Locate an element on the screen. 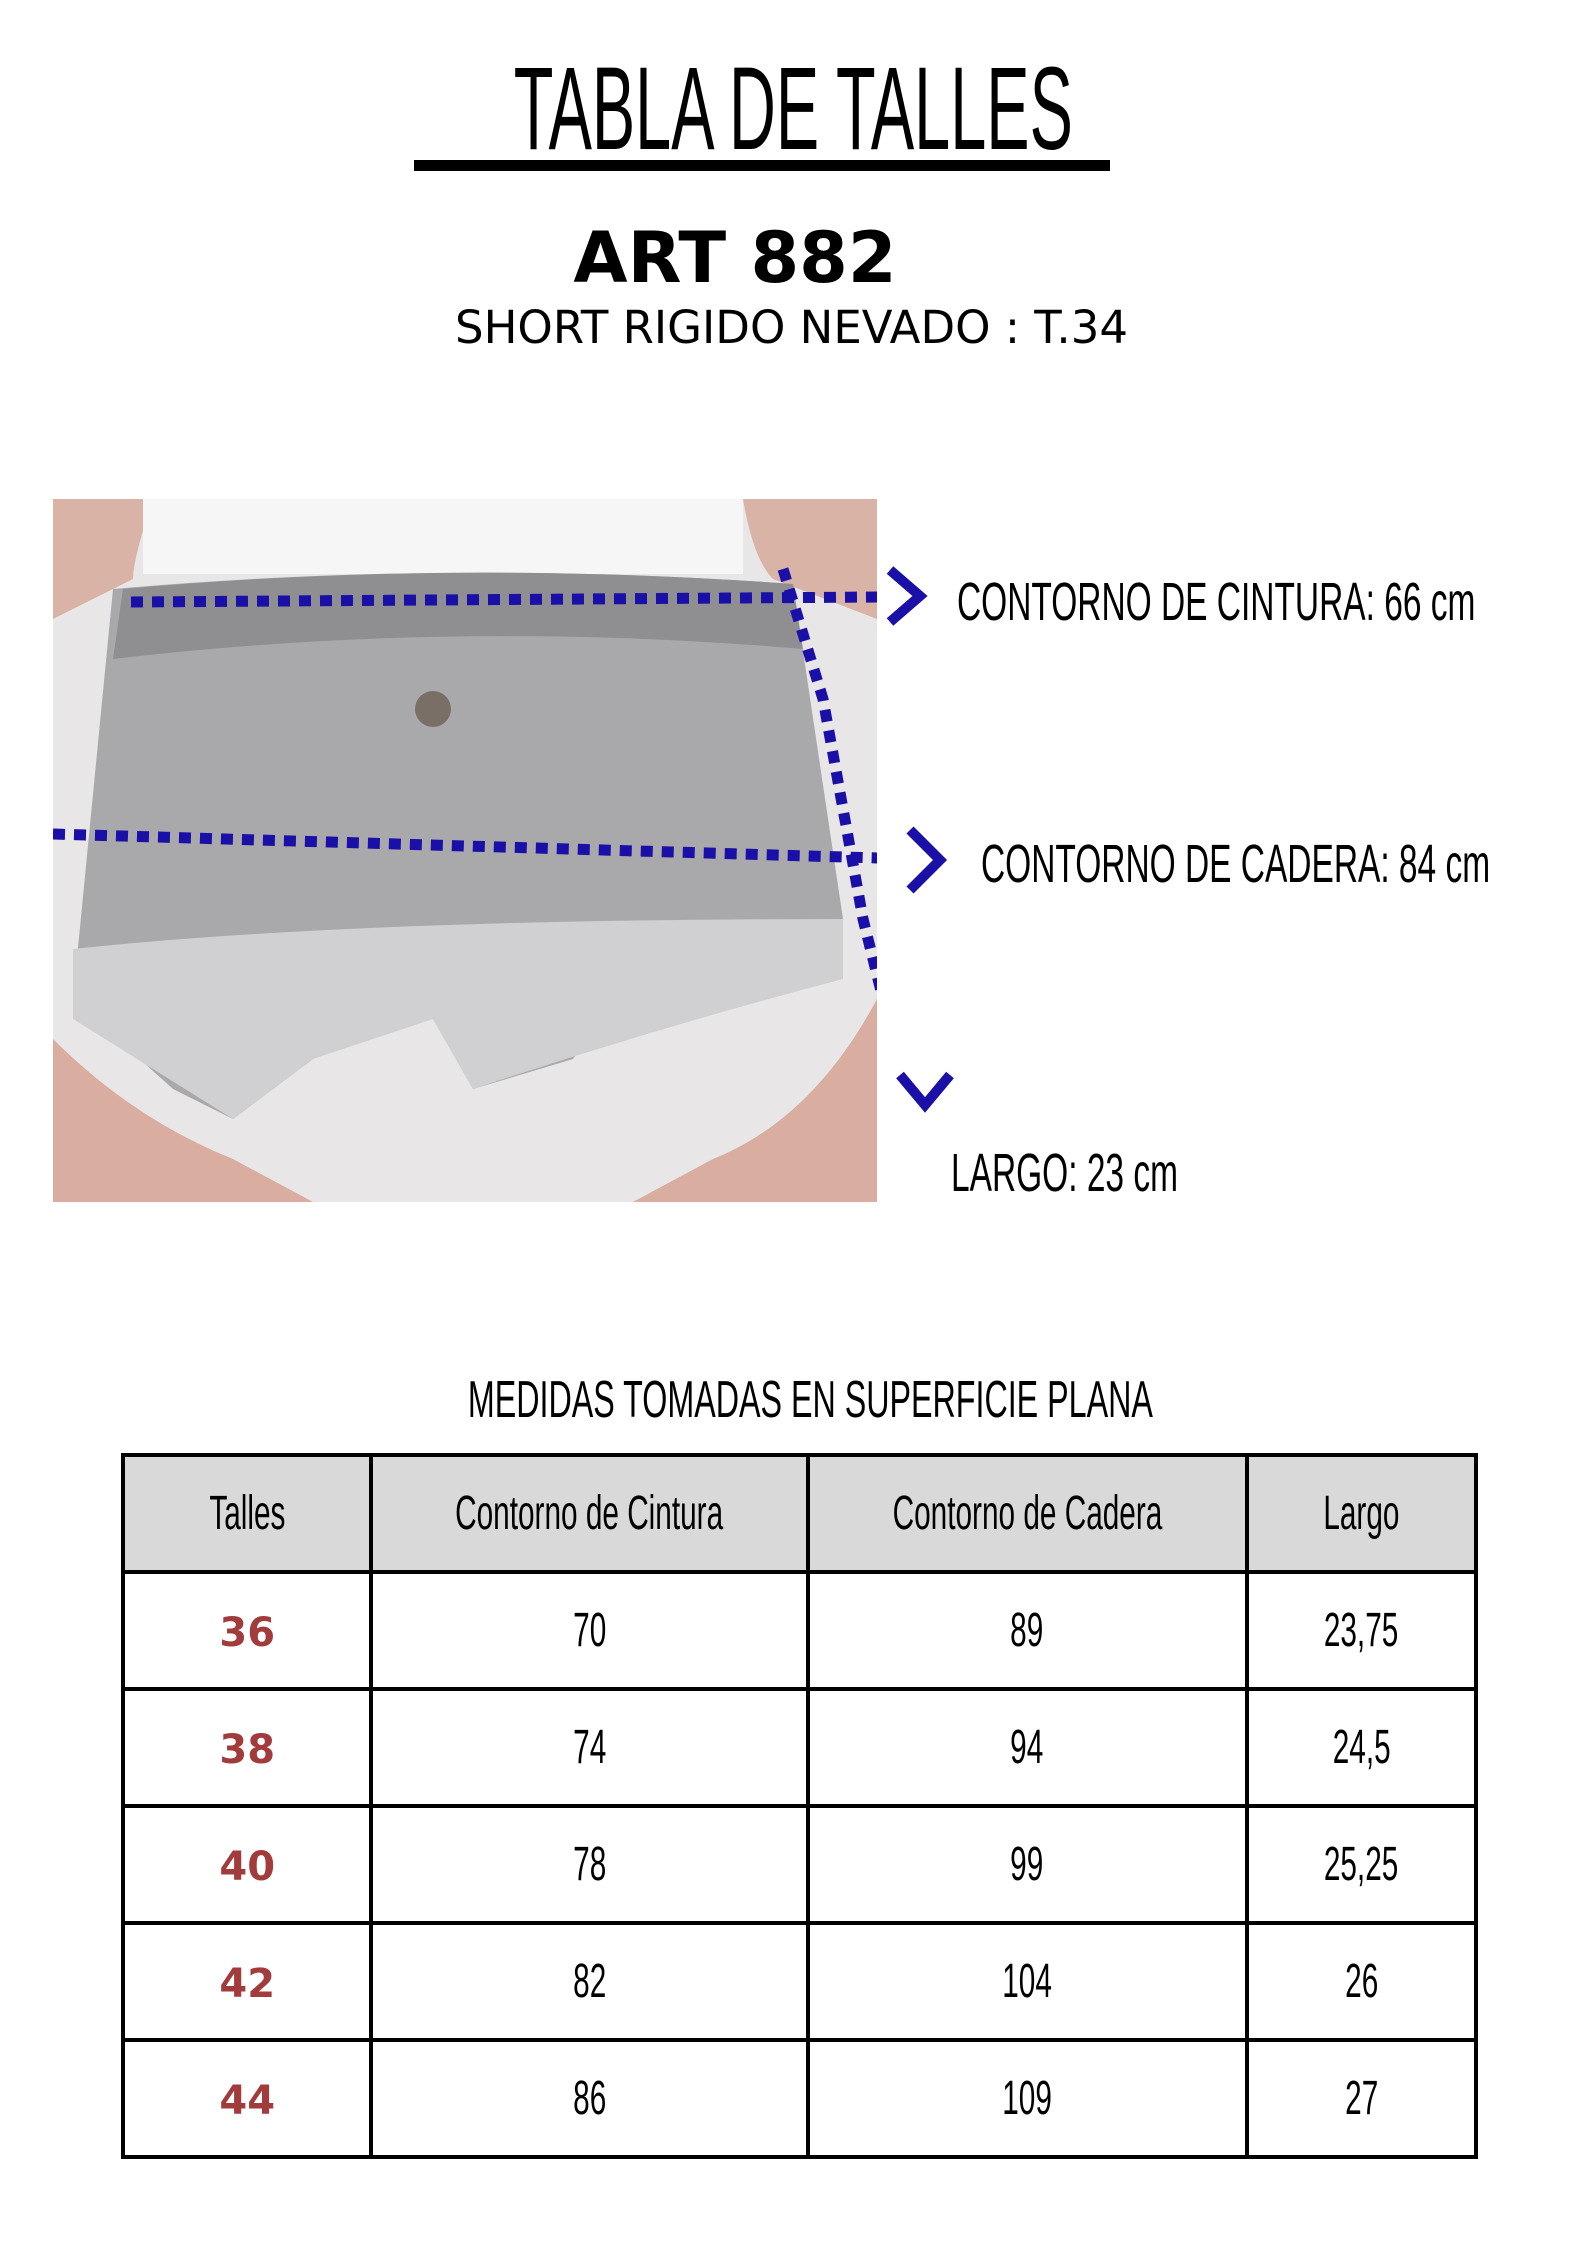 The image size is (1587, 2245). hip-cell: 99 is located at coordinates (1027, 1864).